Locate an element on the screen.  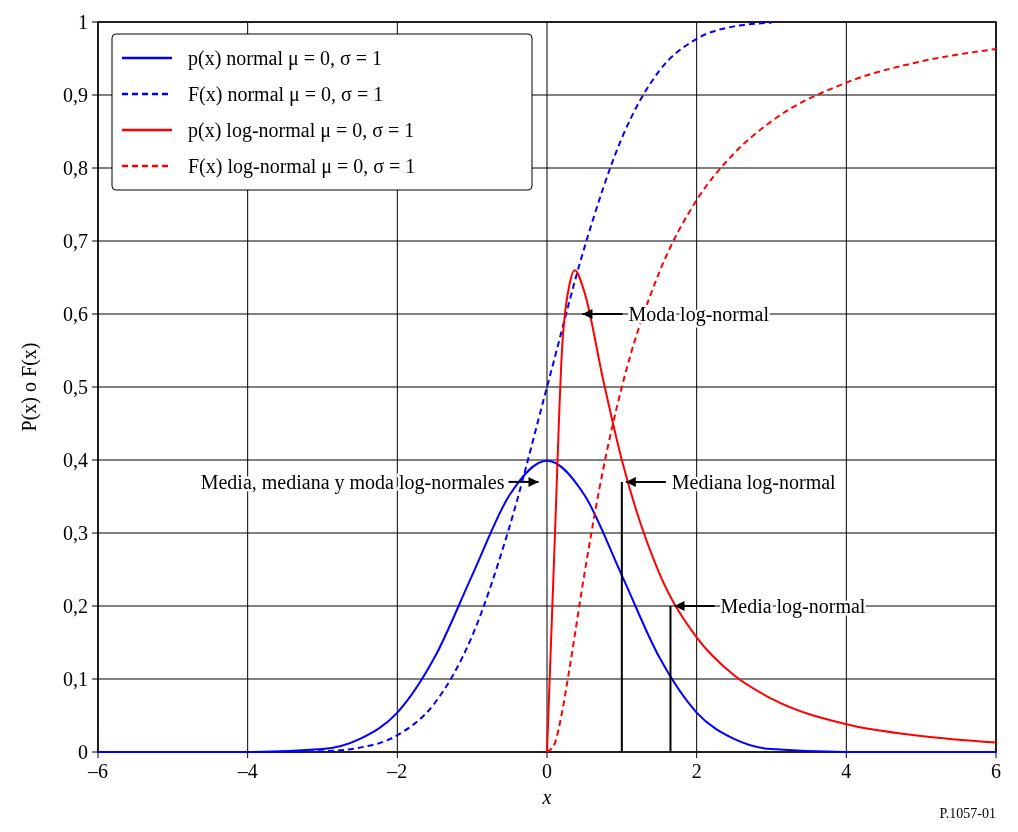
legend-label: F(x) log-normal μ = 0, σ = 1 is located at coordinates (302, 166).